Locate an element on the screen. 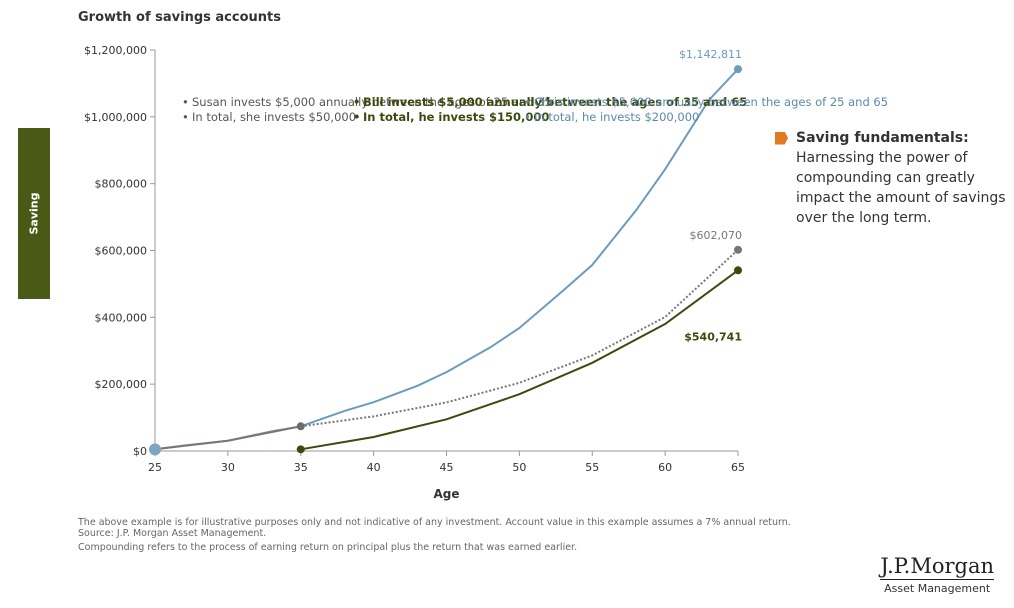 This screenshot has width=1014, height=608. y-tick-label: $1,200,000 is located at coordinates (115, 50).